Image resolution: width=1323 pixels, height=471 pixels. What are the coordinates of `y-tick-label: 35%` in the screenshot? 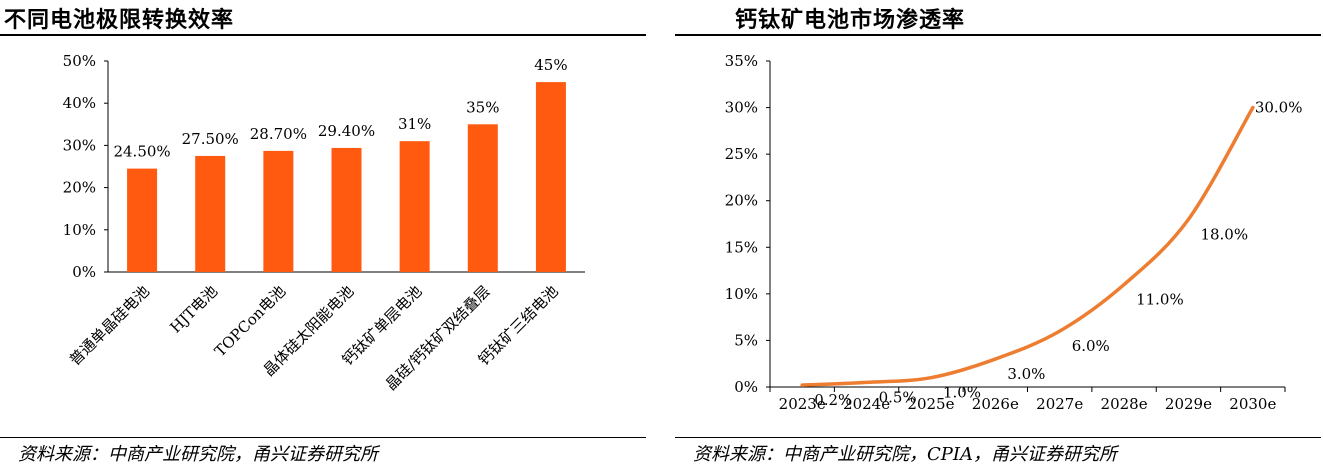 It's located at (741, 61).